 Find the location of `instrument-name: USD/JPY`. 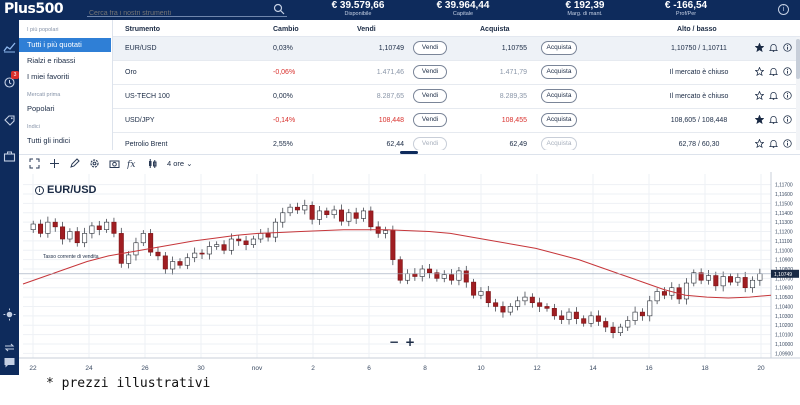

instrument-name: USD/JPY is located at coordinates (140, 120).